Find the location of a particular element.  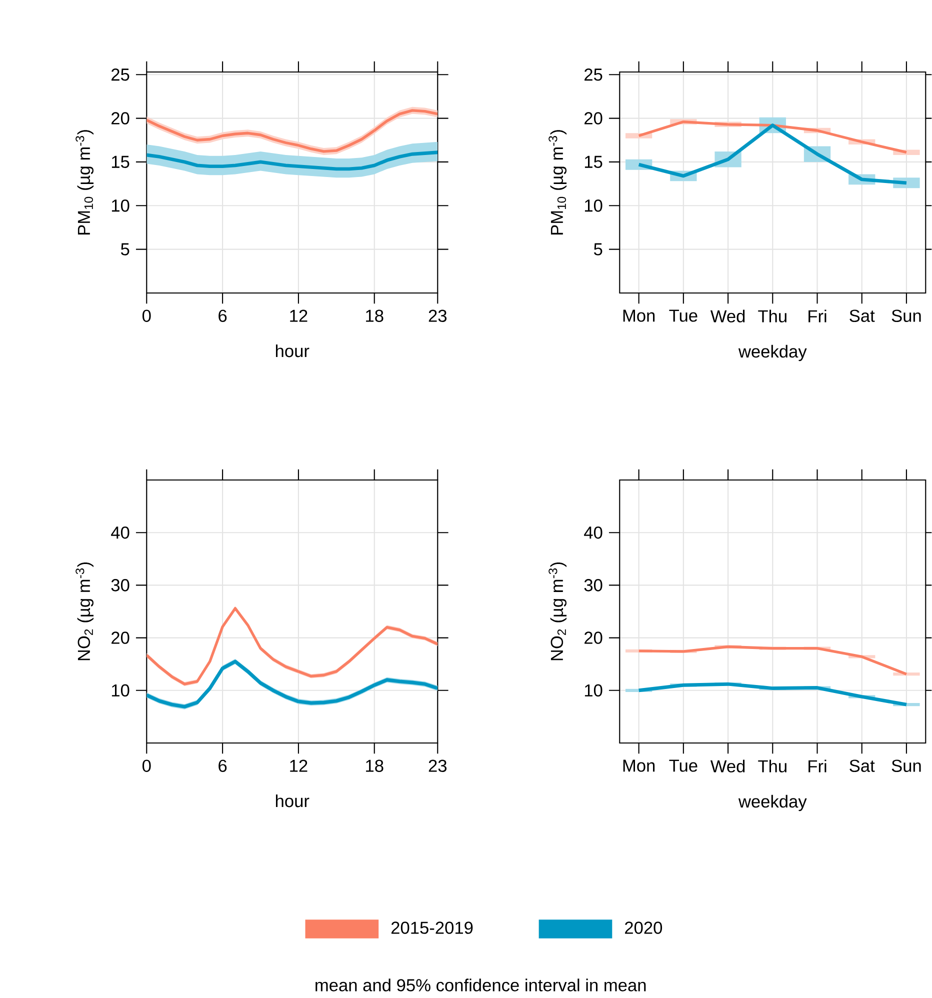

legend-label: 2020 is located at coordinates (643, 928).